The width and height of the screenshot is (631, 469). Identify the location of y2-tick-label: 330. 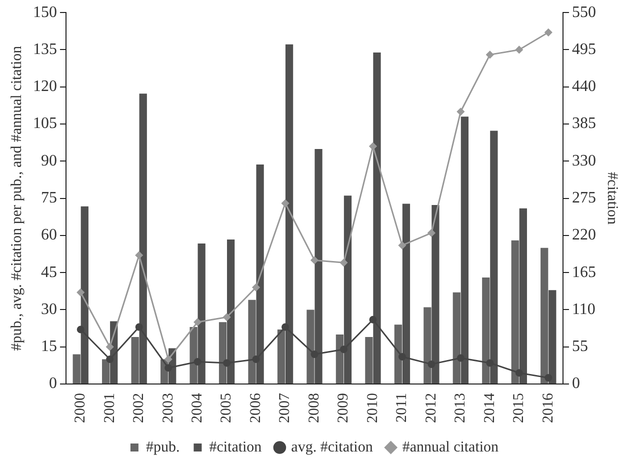
(584, 161).